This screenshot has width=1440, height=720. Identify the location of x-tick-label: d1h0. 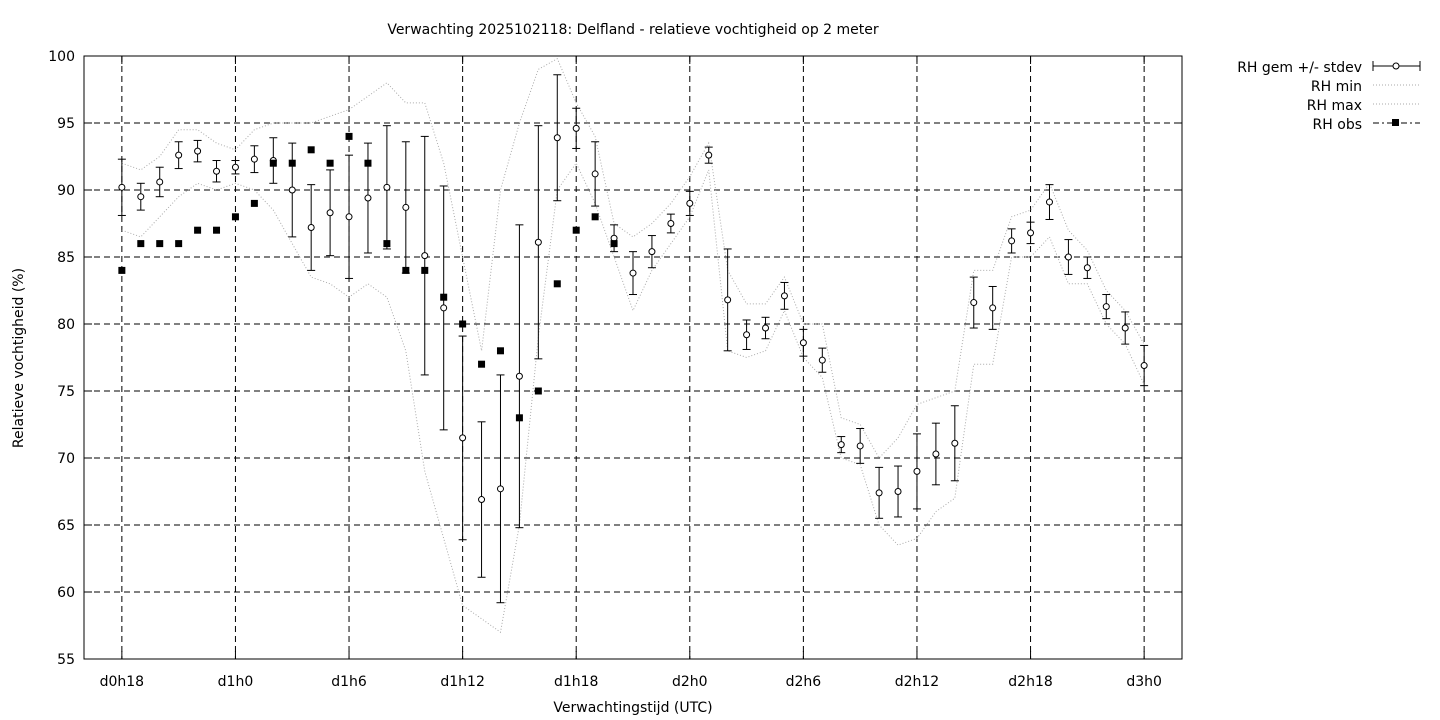
(236, 682).